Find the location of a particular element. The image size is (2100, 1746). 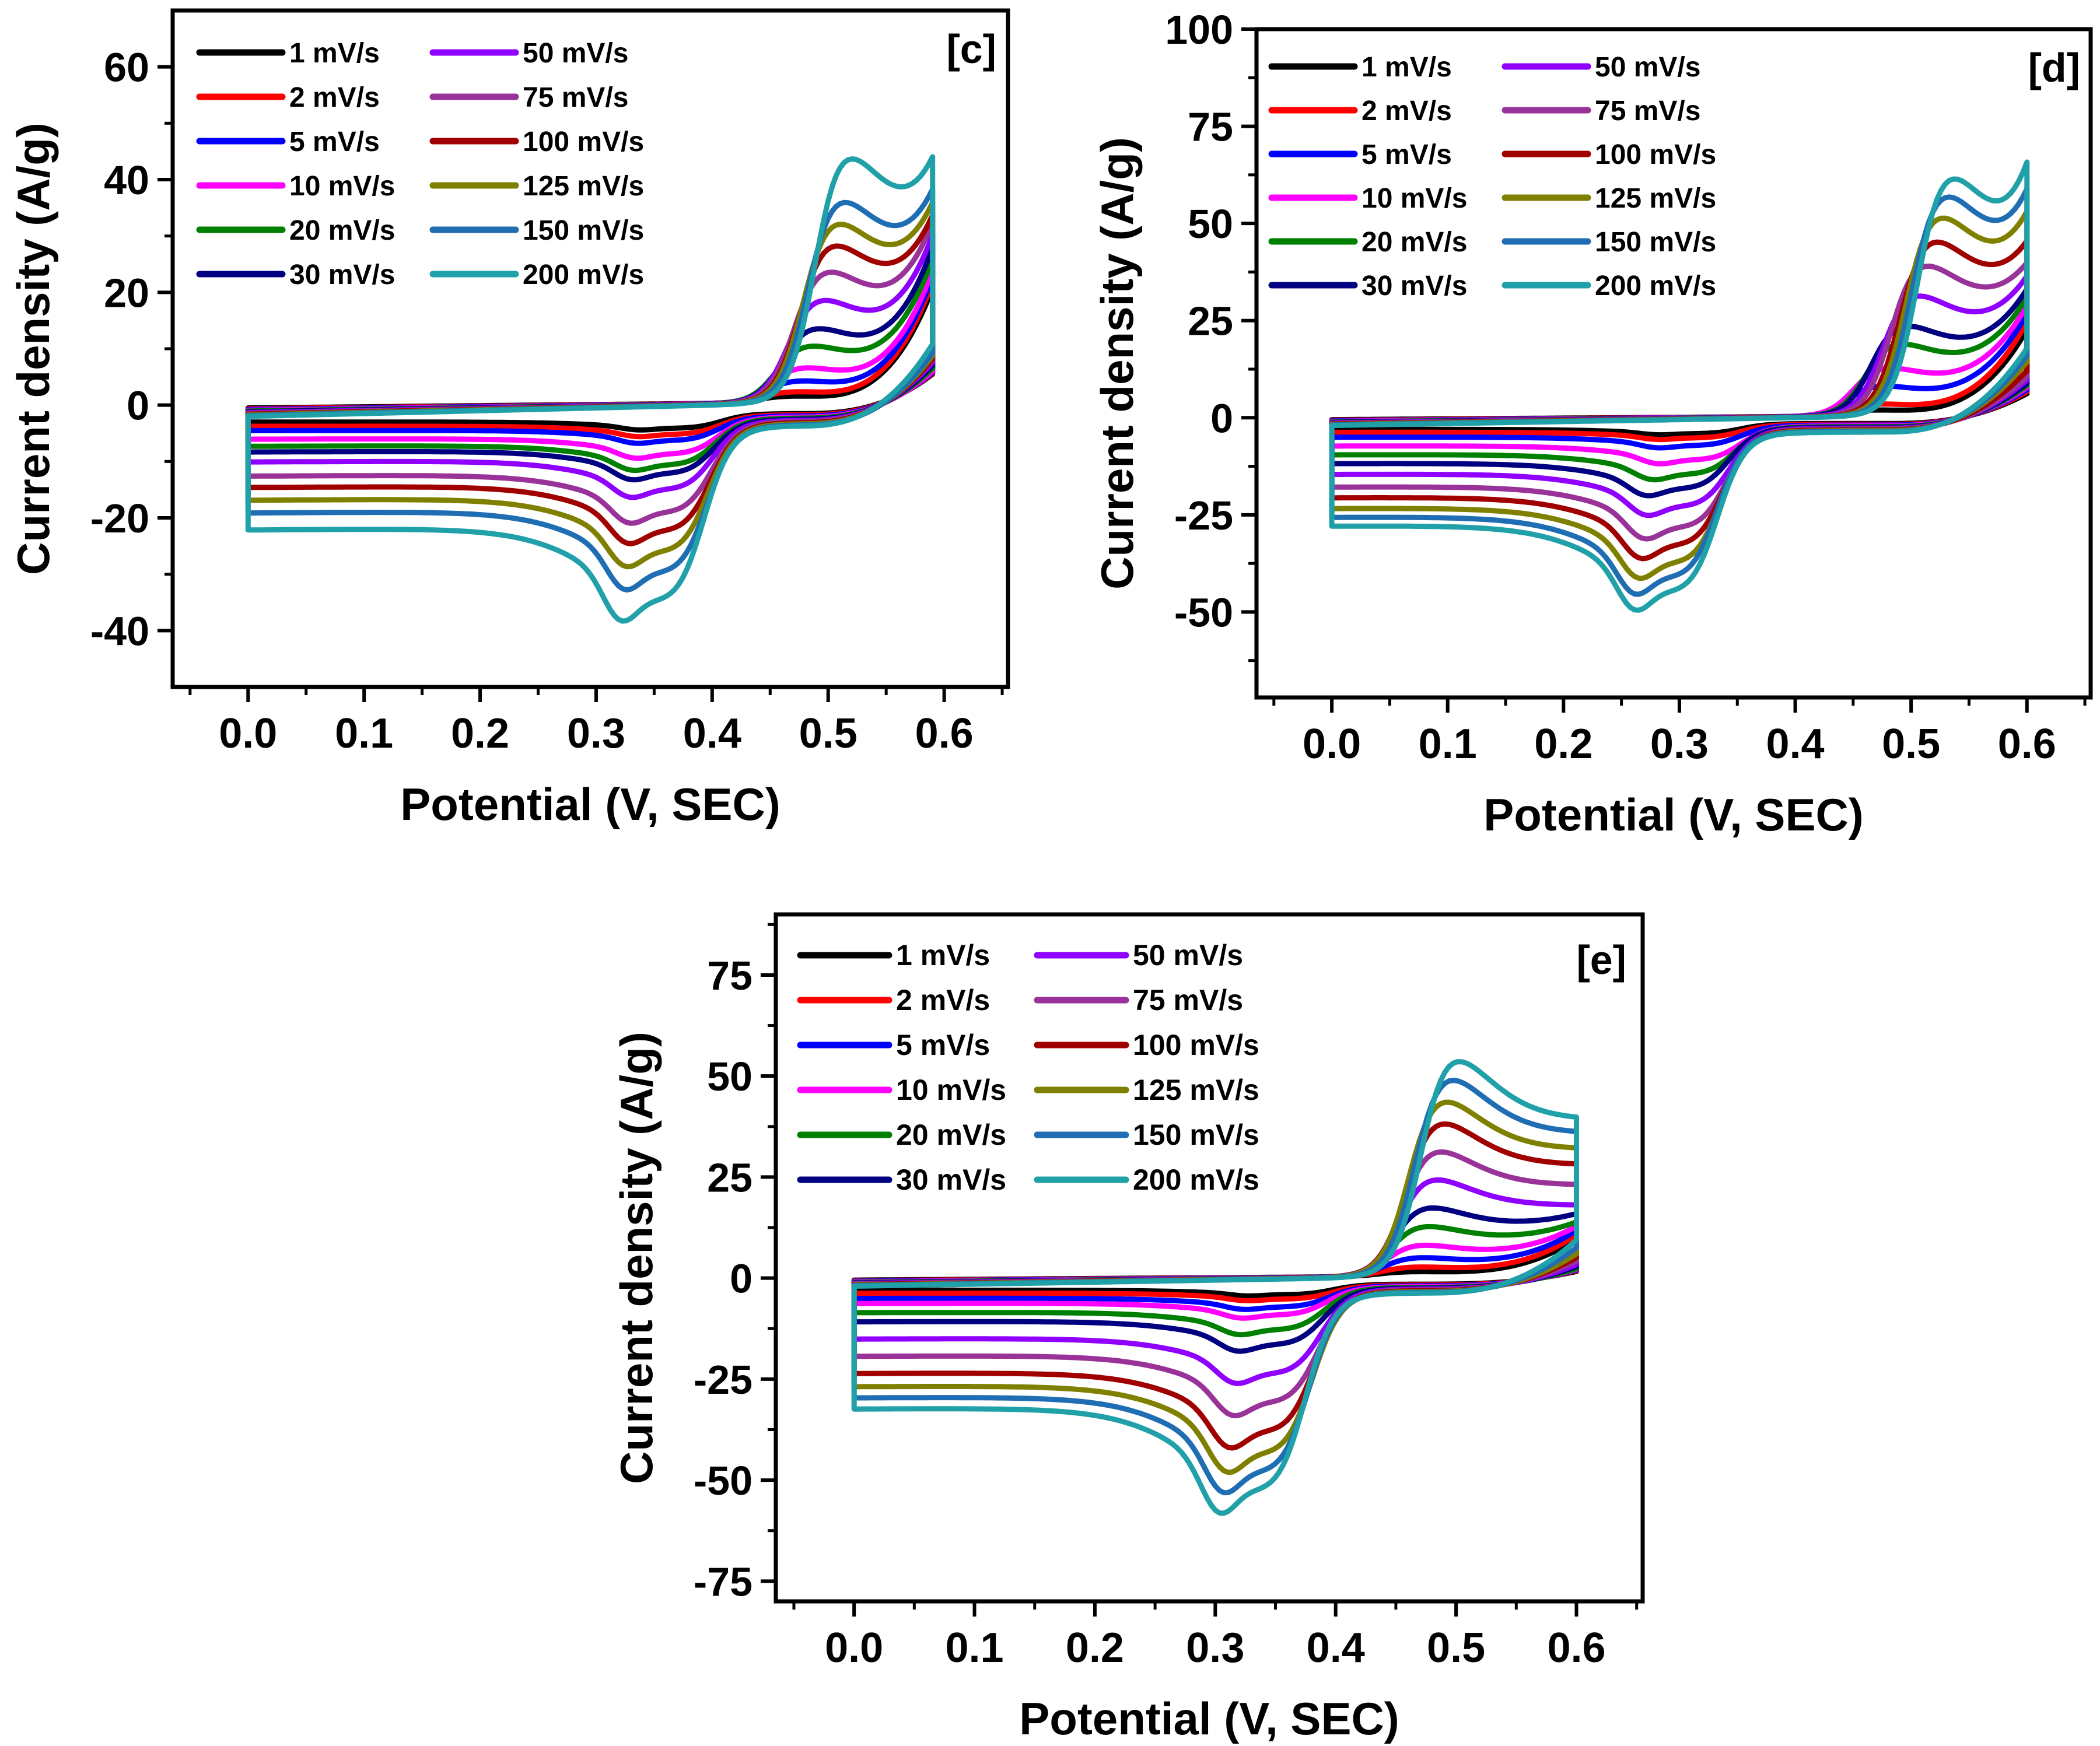

panel-label: [c] is located at coordinates (971, 49).